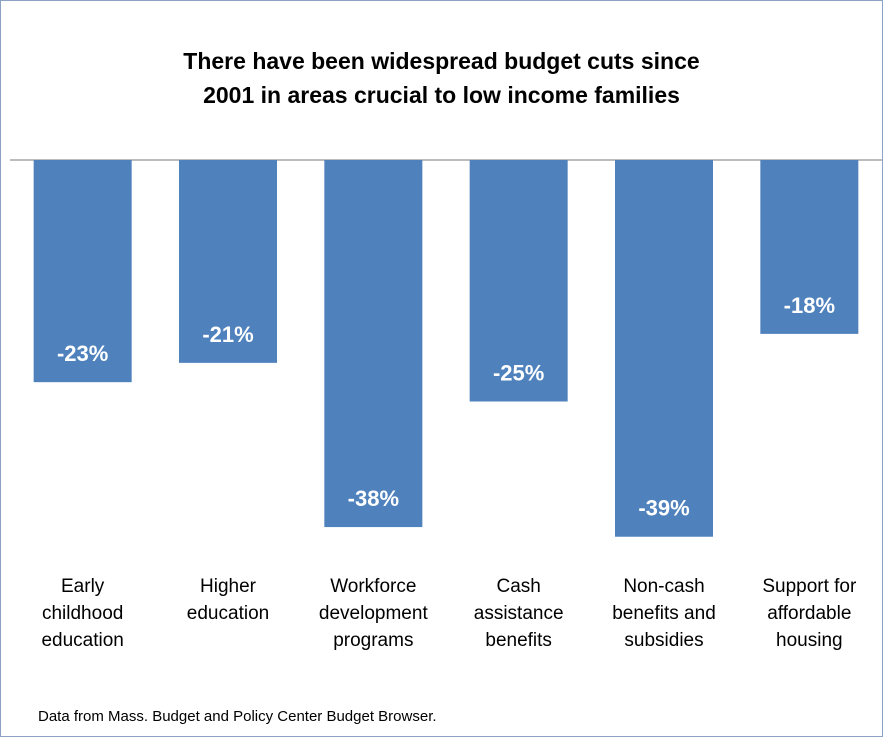 This screenshot has width=883, height=737. What do you see at coordinates (663, 508) in the screenshot?
I see `data-label-4: -39%` at bounding box center [663, 508].